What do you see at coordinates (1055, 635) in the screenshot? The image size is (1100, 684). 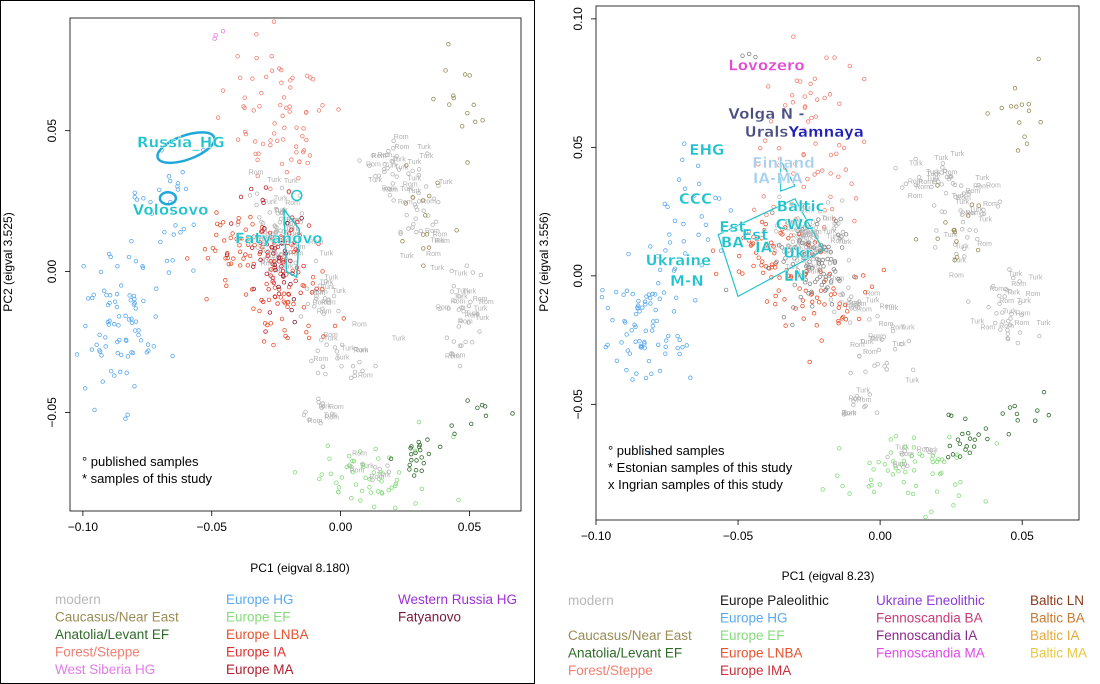 I see `legend-entry: Baltic IA` at bounding box center [1055, 635].